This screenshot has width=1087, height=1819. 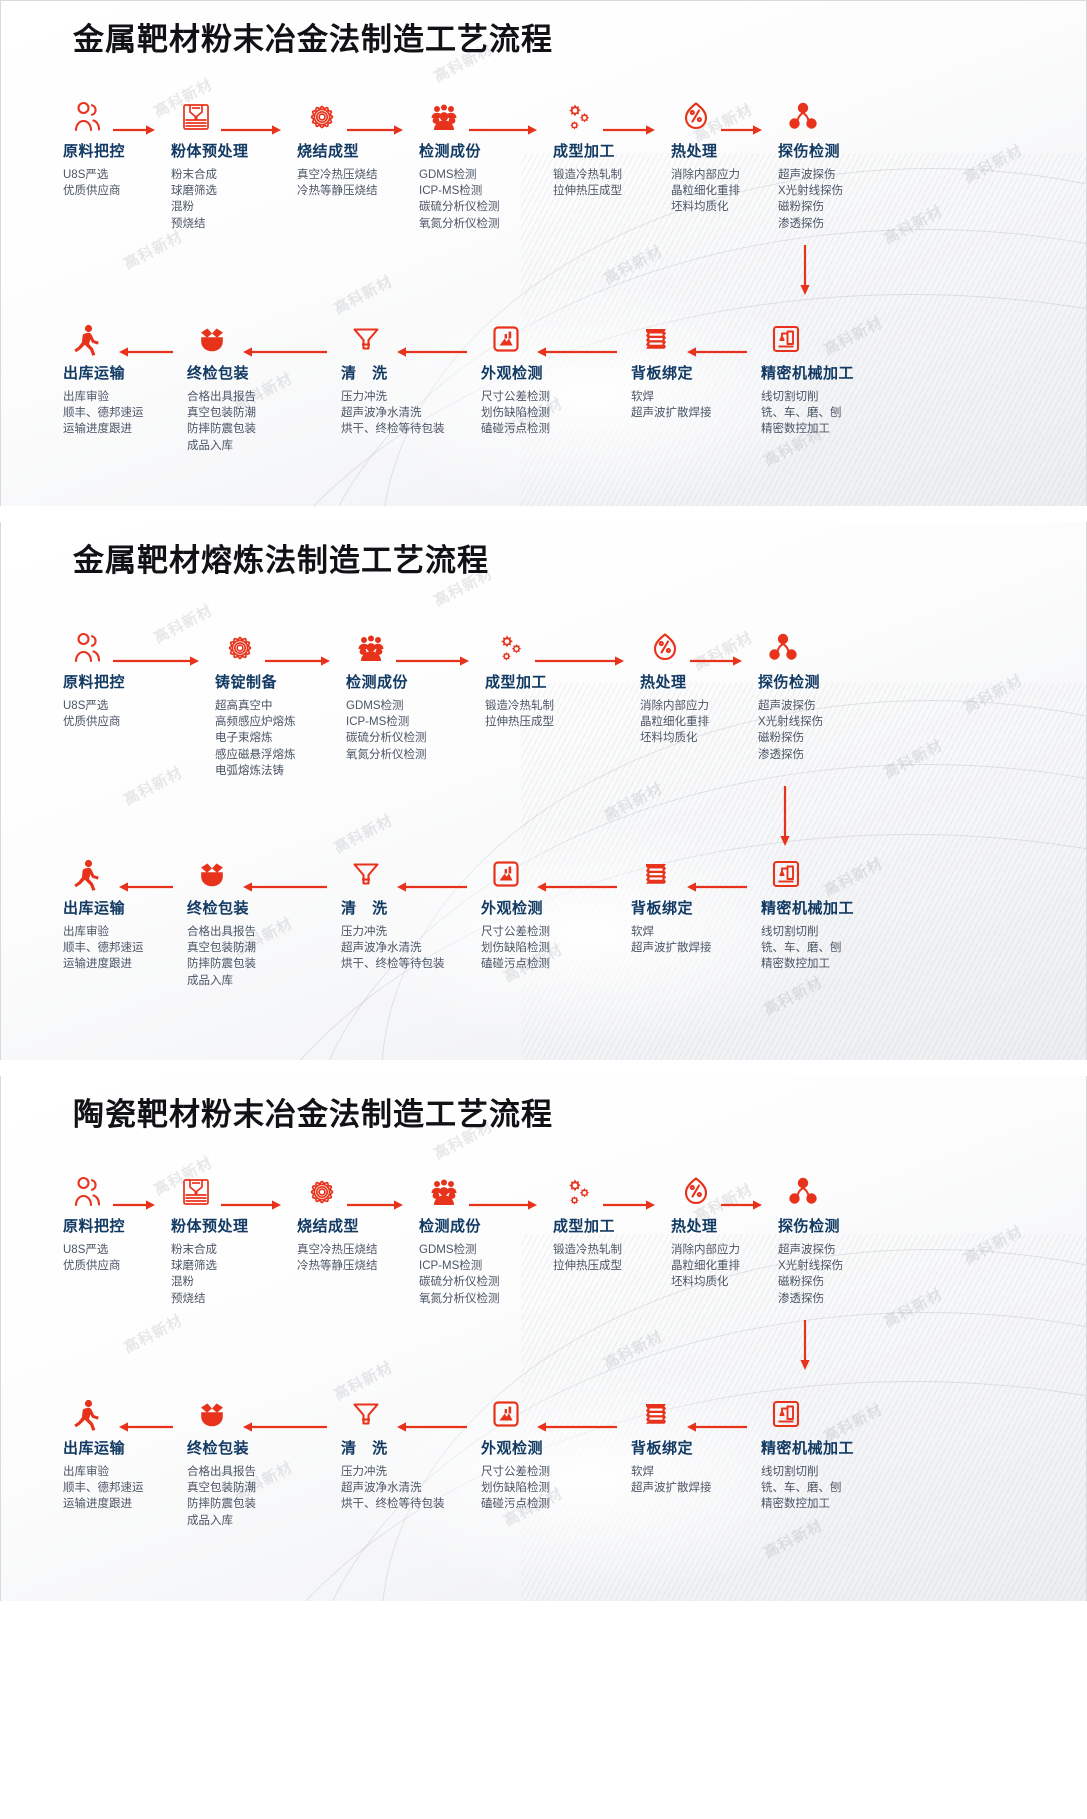 What do you see at coordinates (459, 223) in the screenshot?
I see `step-description-line: 氧氮分析仪检测` at bounding box center [459, 223].